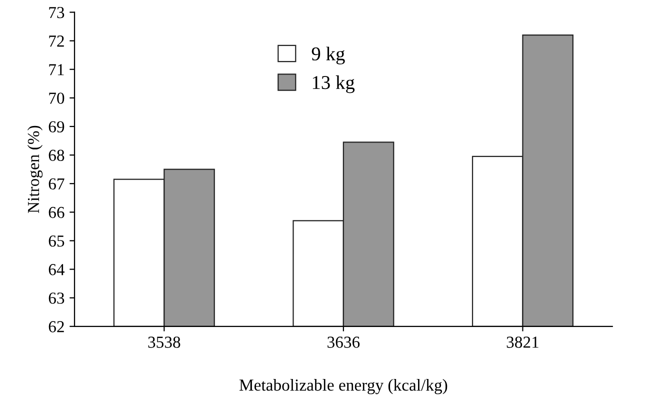 This screenshot has height=408, width=648. I want to click on x-tick-label: 3821, so click(522, 342).